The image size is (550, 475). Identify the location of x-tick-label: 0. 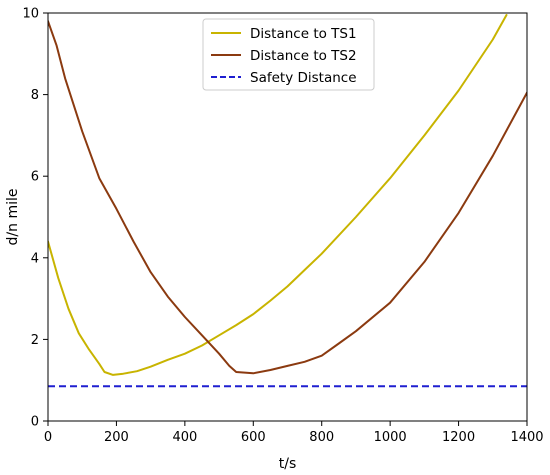
(48, 437).